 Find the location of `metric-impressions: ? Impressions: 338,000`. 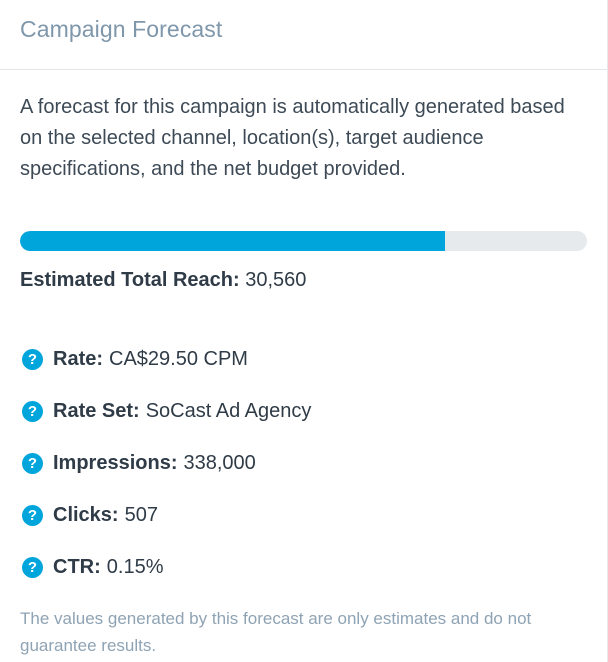

metric-impressions: ? Impressions: 338,000 is located at coordinates (303, 463).